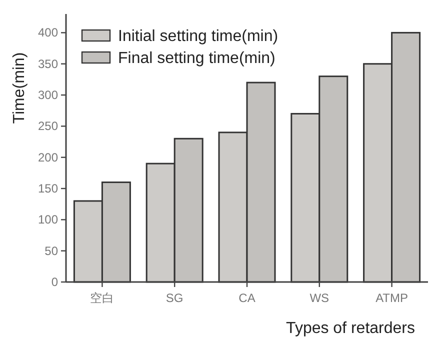 The image size is (448, 343). Describe the element at coordinates (19, 88) in the screenshot. I see `y-axis-title: Time(min)` at that location.